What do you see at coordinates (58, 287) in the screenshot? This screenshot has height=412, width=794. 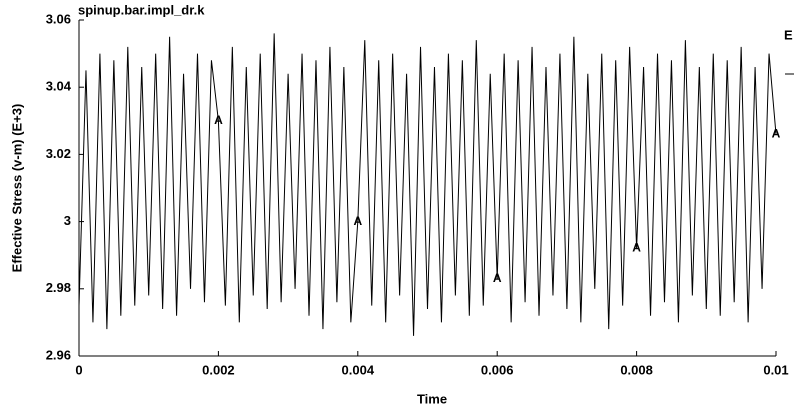 I see `y-tick-label: 2.98` at bounding box center [58, 287].